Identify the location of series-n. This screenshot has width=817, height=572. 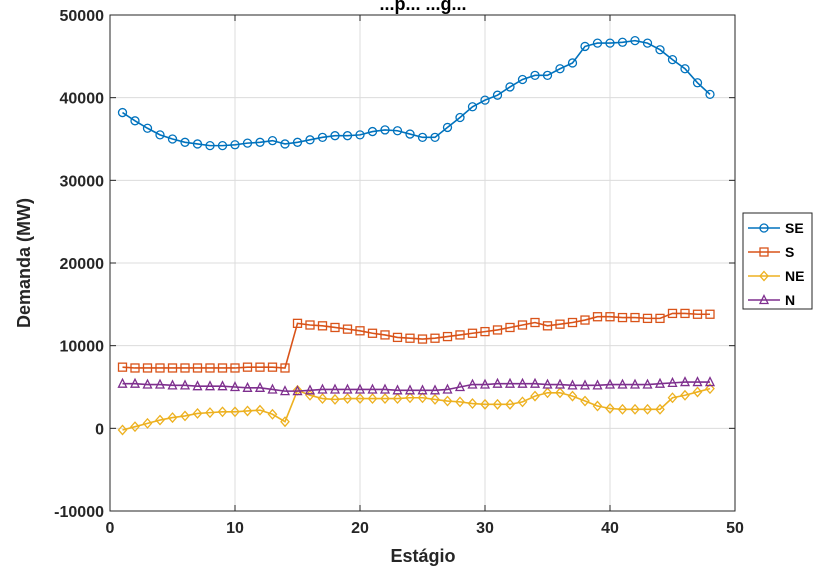
(416, 386).